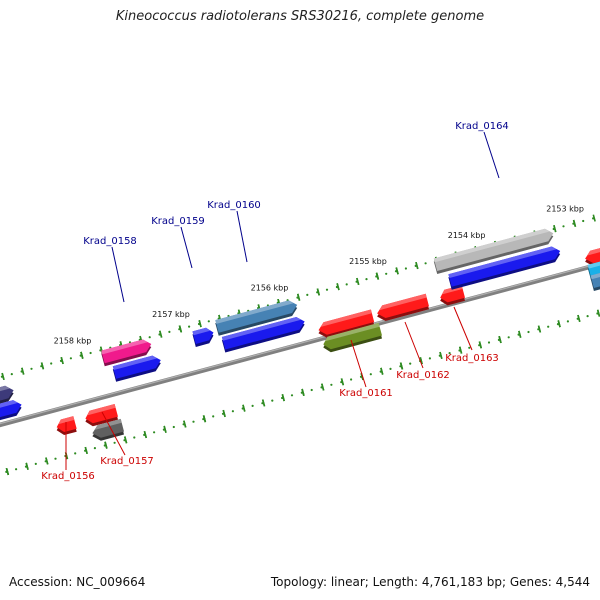 This screenshot has width=600, height=600. What do you see at coordinates (77, 582) in the screenshot?
I see `accession-text: Accession: NC_009664` at bounding box center [77, 582].